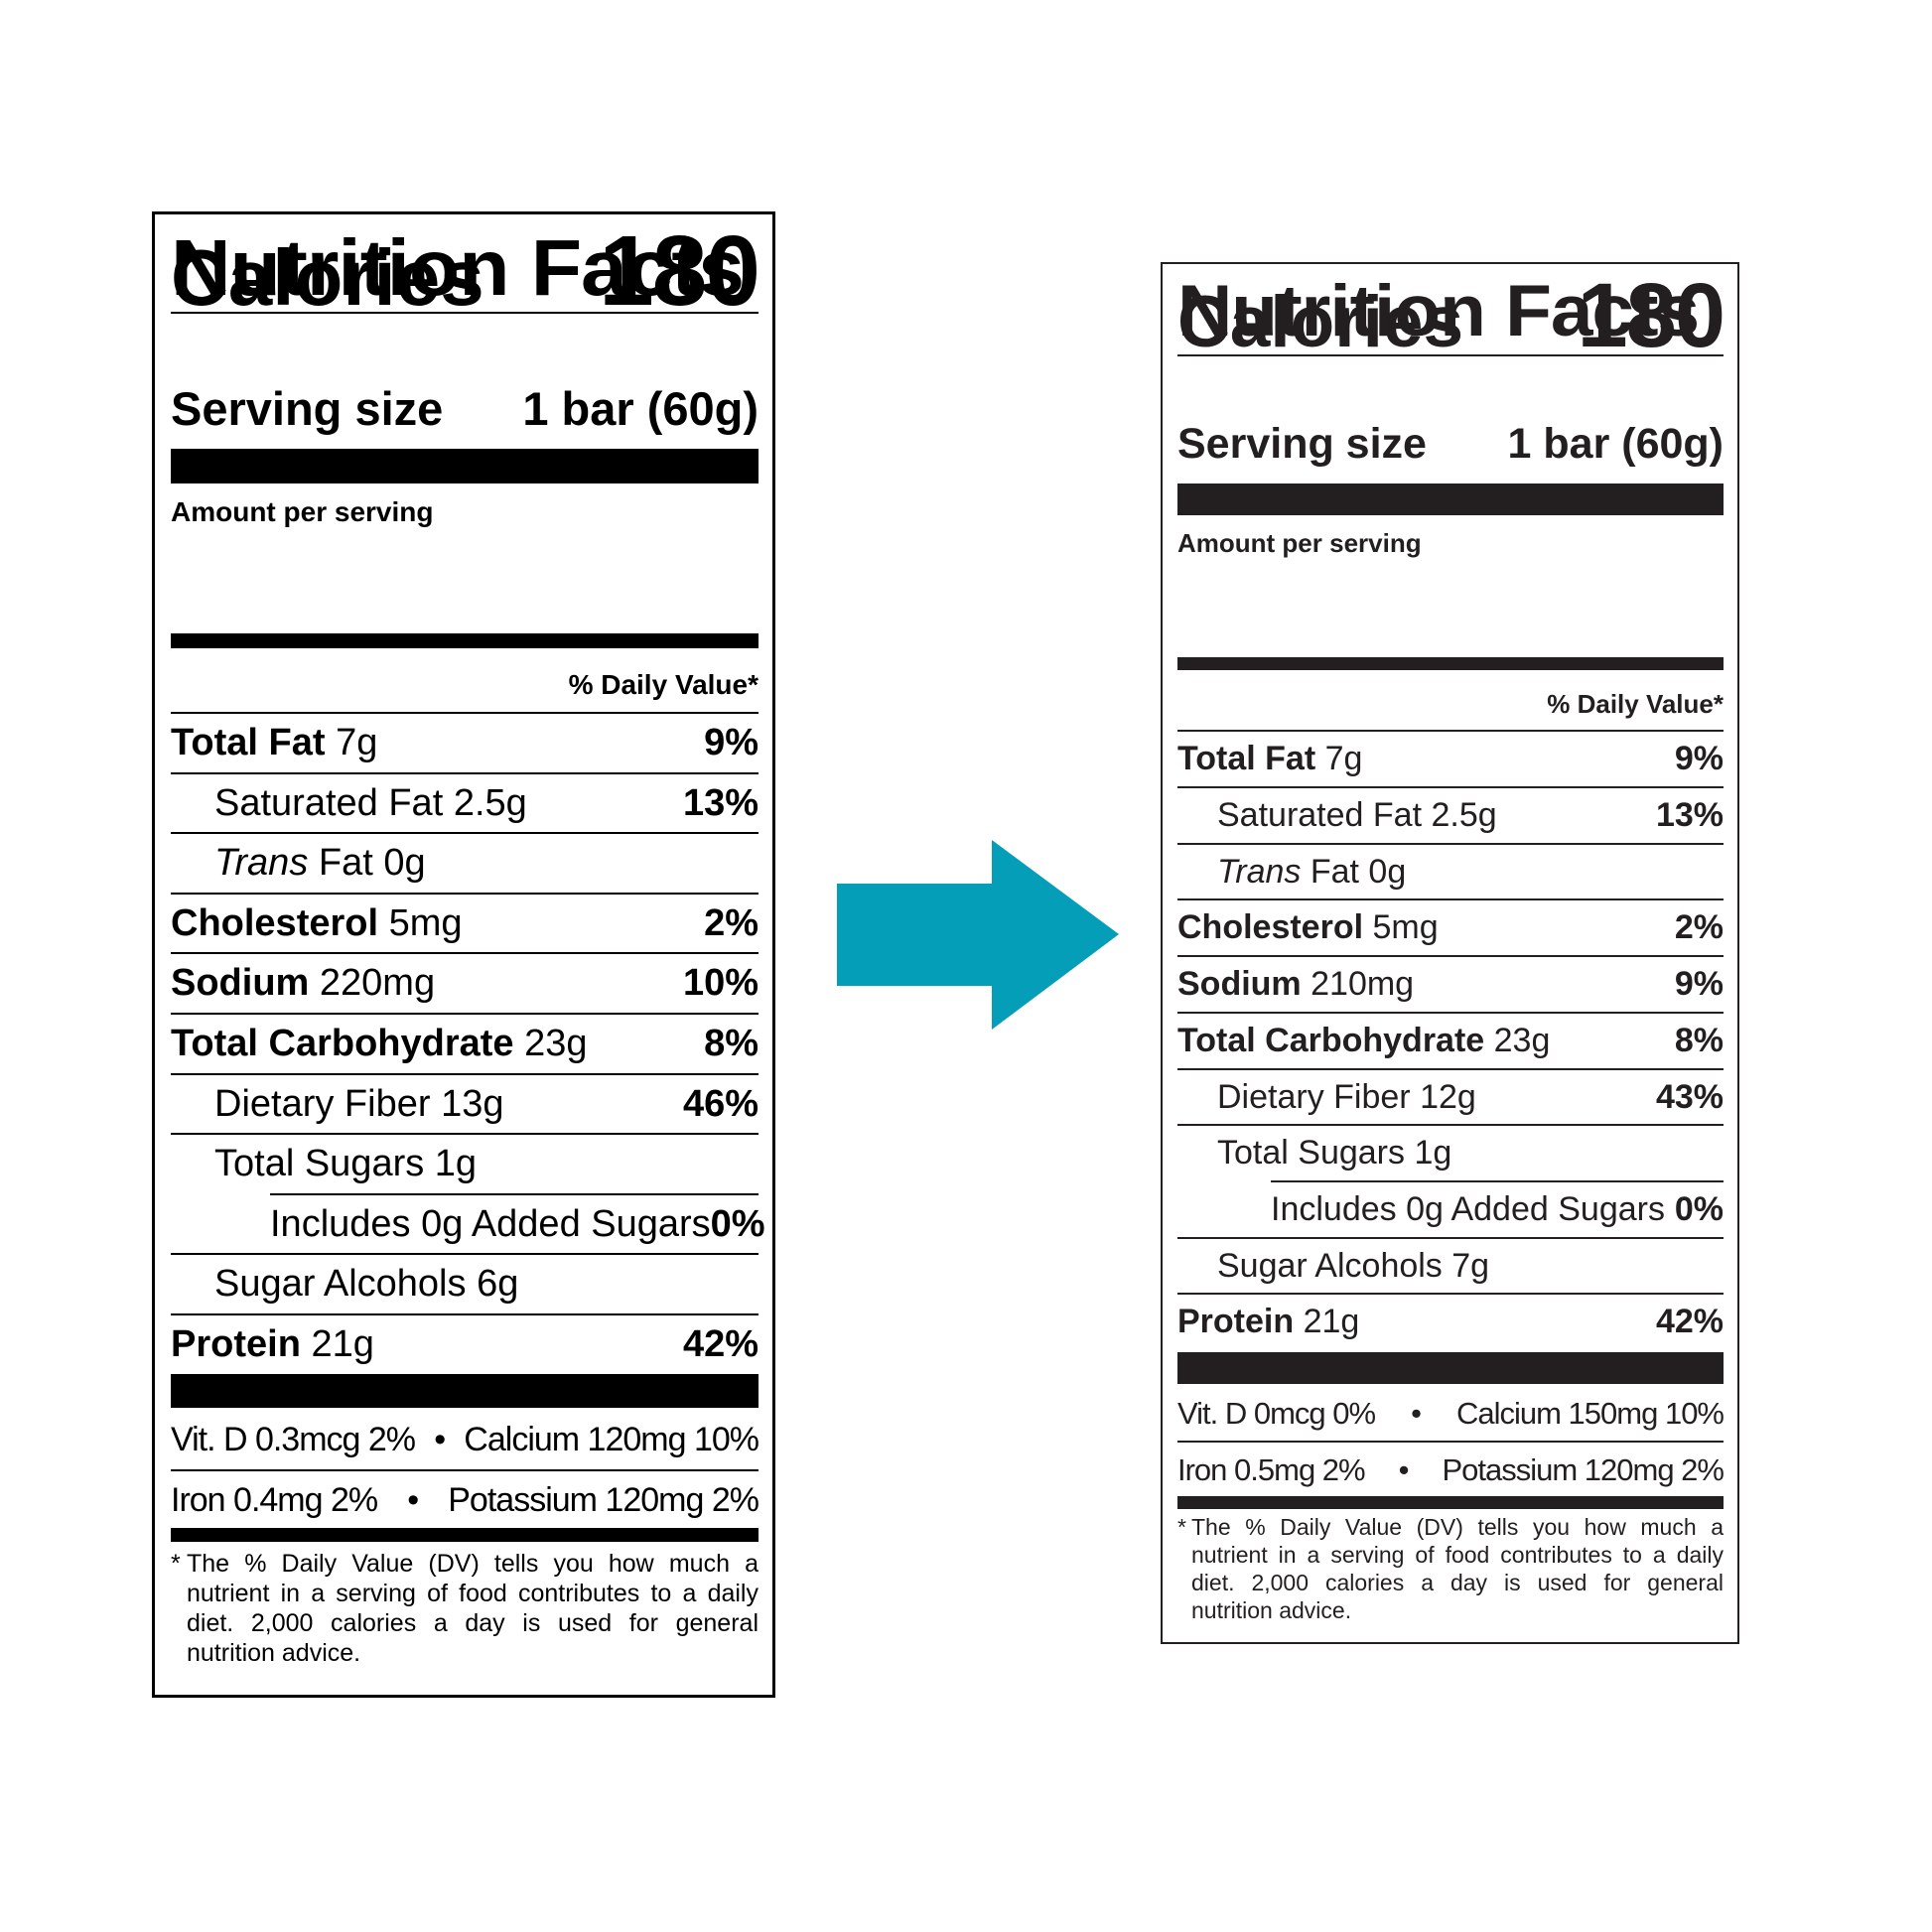 The width and height of the screenshot is (1932, 1932). Describe the element at coordinates (1451, 983) in the screenshot. I see `nutrient-row-sodium: Sodium 210mg 9%` at that location.